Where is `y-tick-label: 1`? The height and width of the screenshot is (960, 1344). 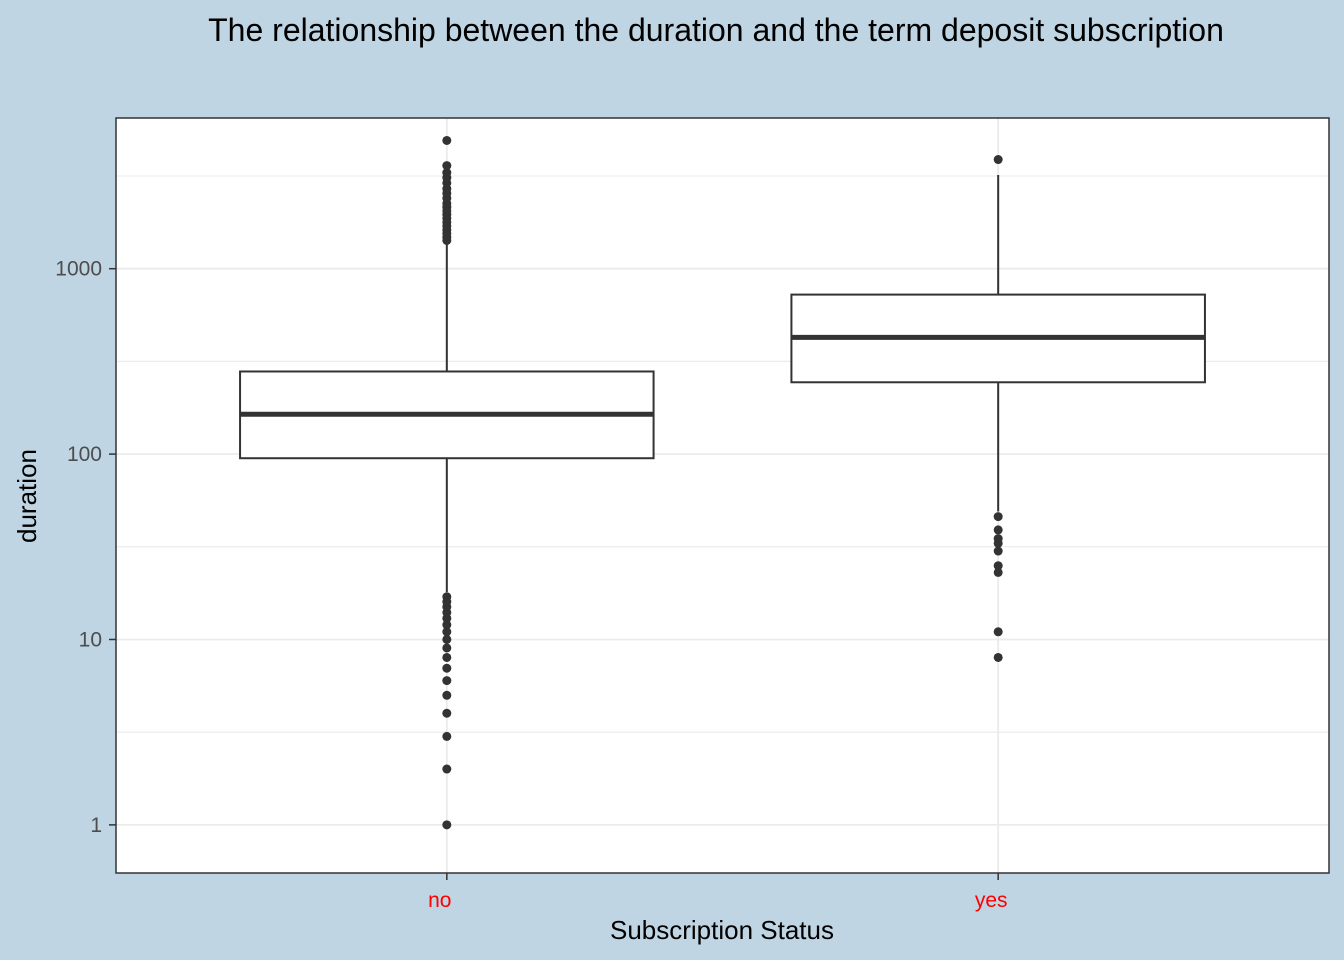 y-tick-label: 1 is located at coordinates (96, 825).